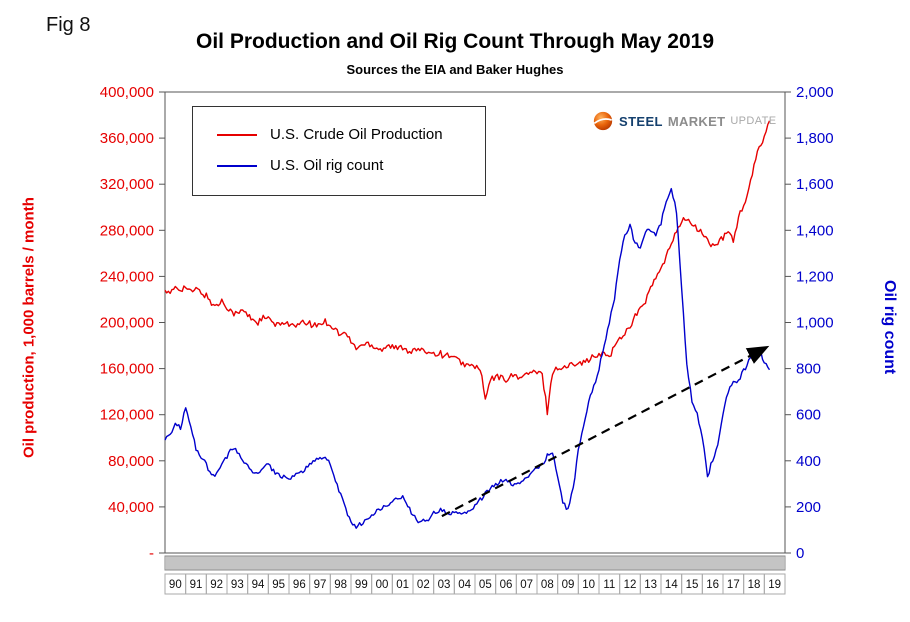 This screenshot has height=622, width=910. I want to click on steel-market-update-logo: STEEL MARKET UPDATE, so click(684, 121).